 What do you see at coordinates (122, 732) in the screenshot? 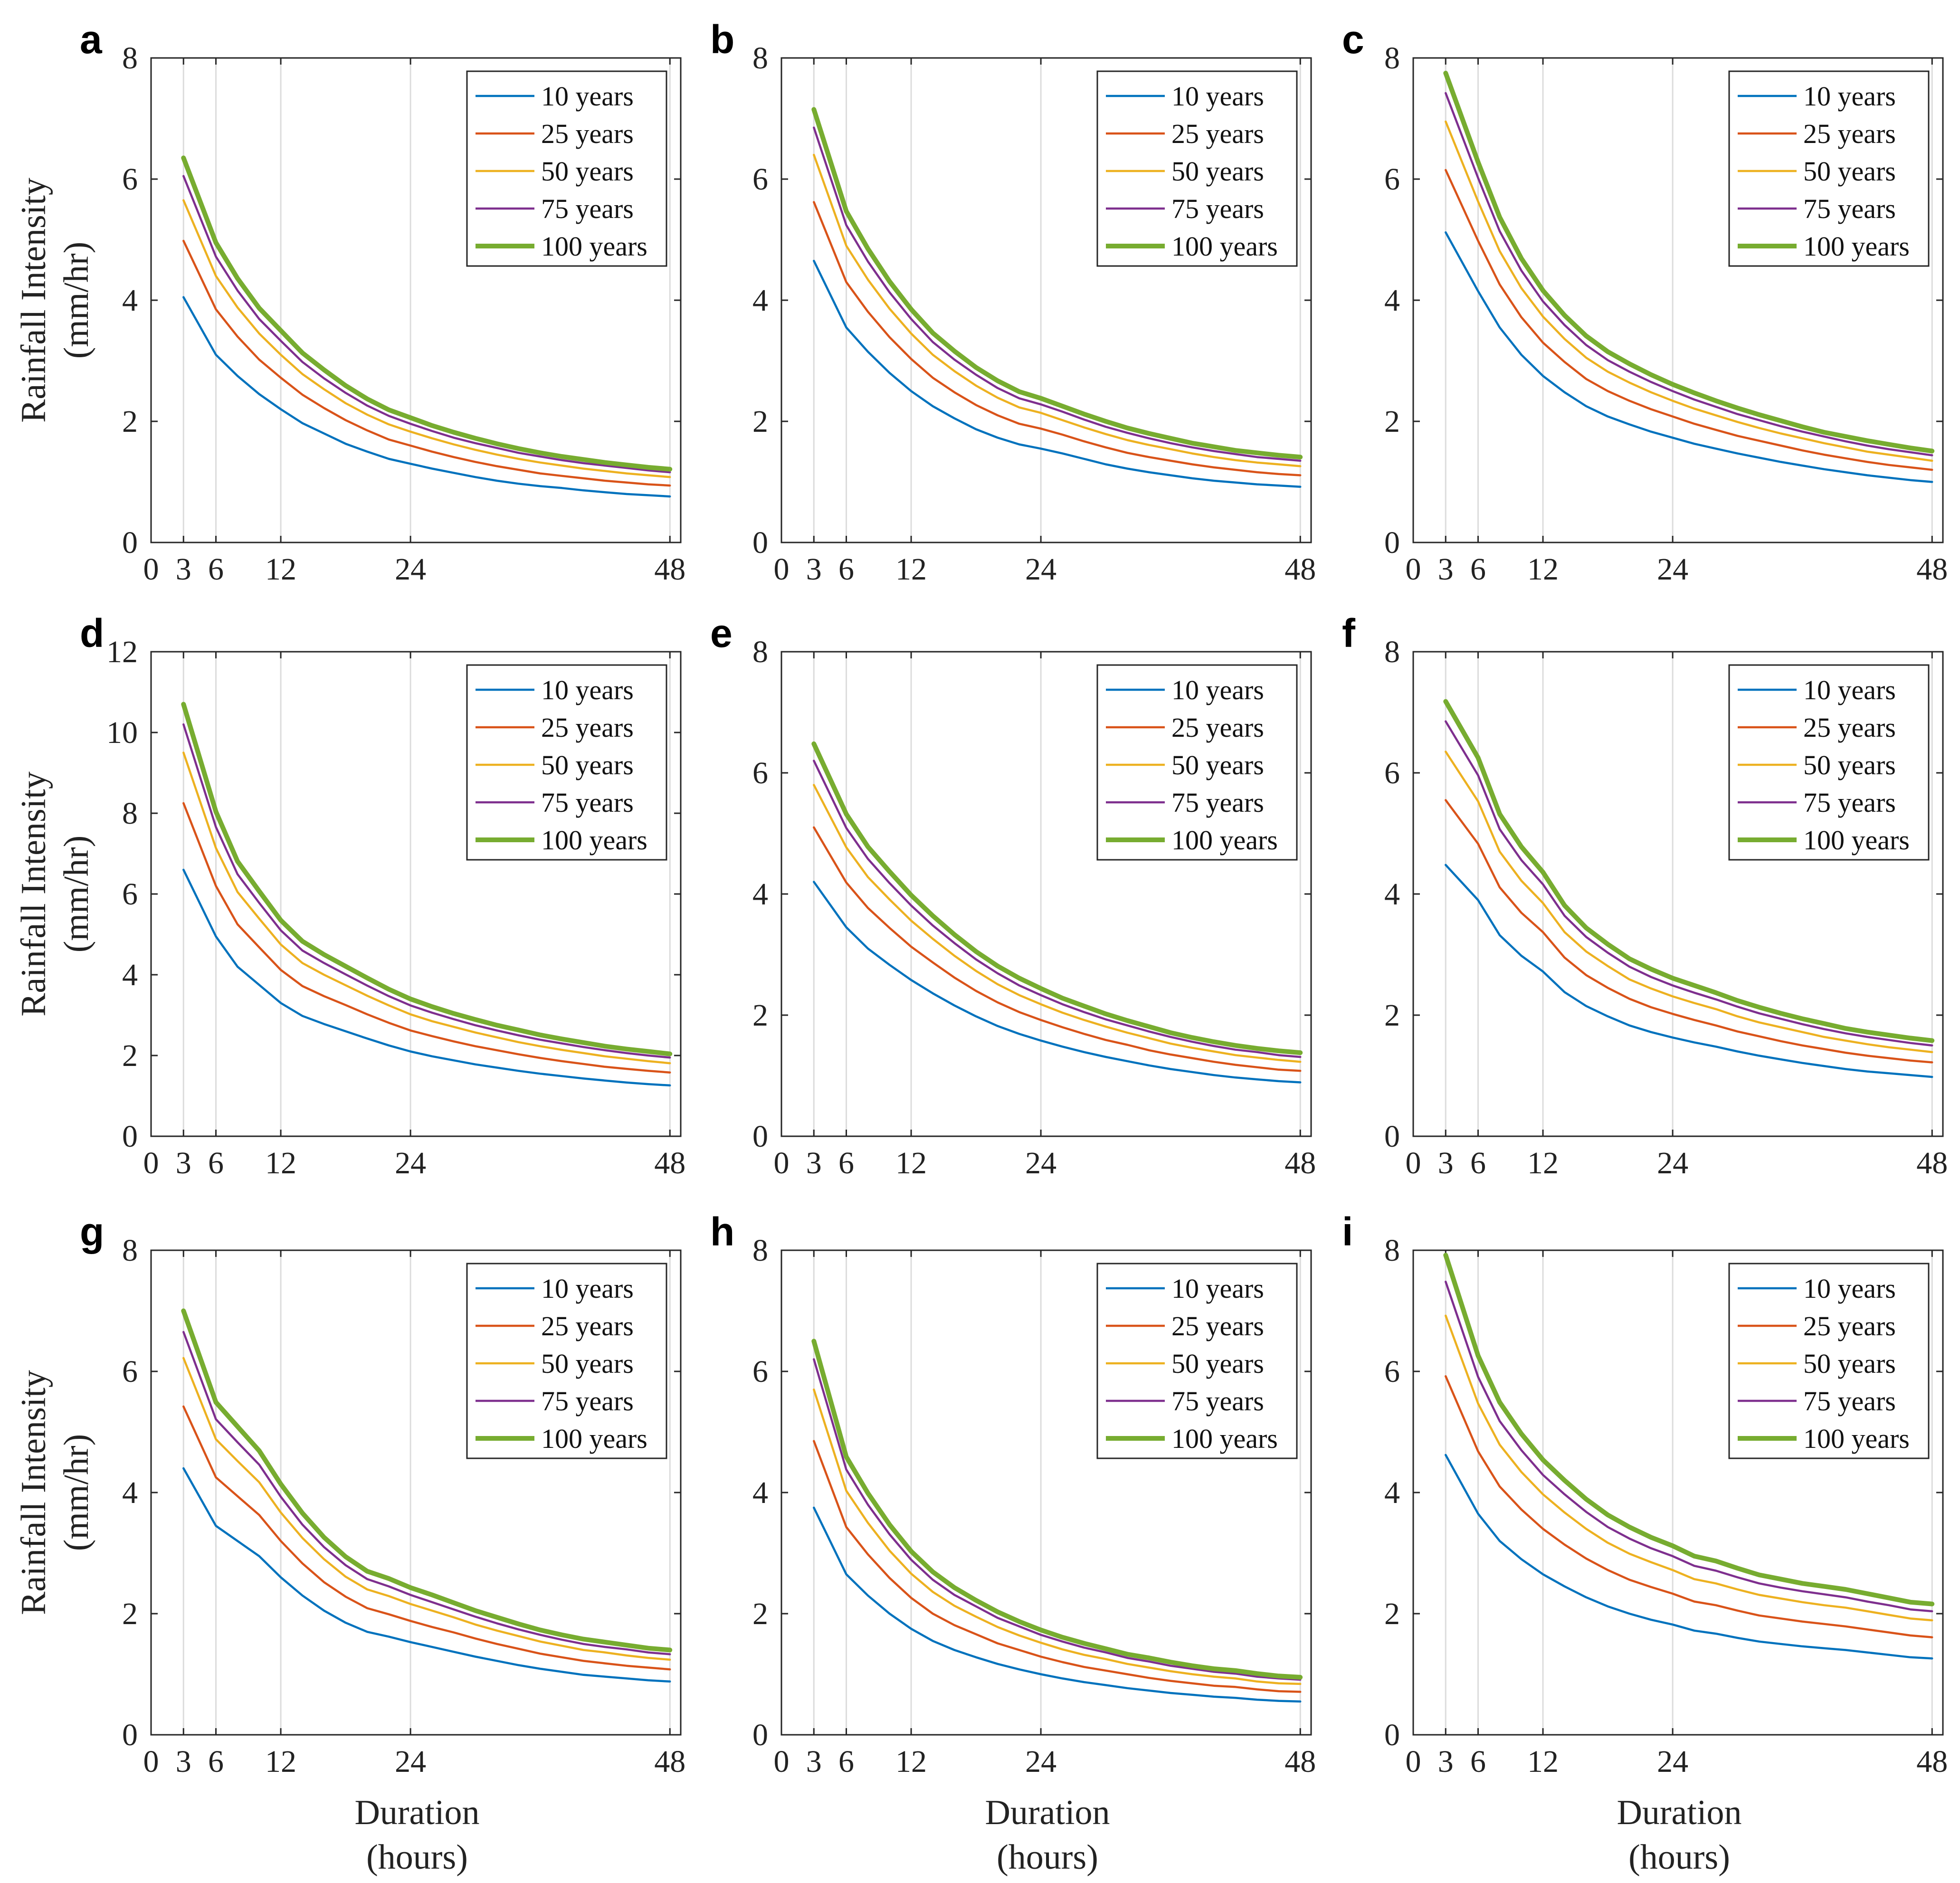
I see `y-tick-label: 10` at bounding box center [122, 732].